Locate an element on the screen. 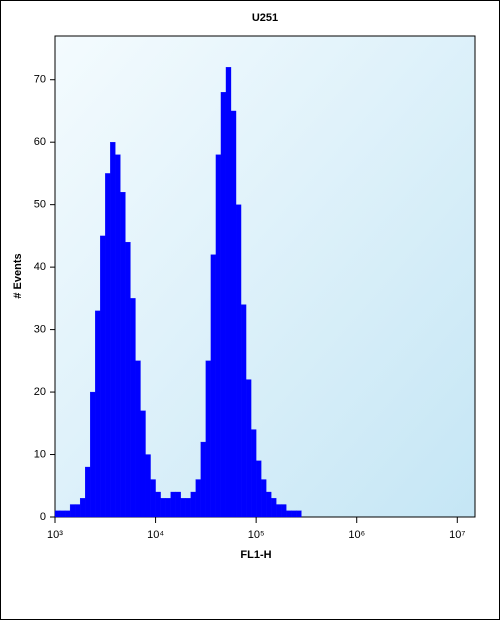  y-tick-label: 40 is located at coordinates (40, 267).